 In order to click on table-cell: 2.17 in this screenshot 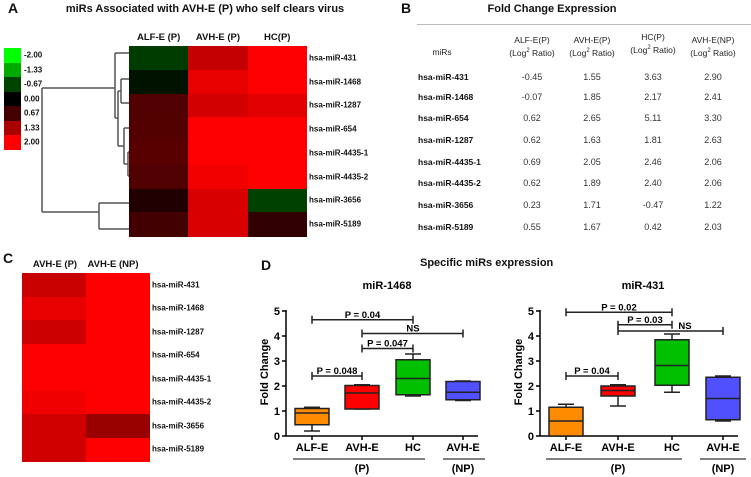, I will do `click(653, 97)`.